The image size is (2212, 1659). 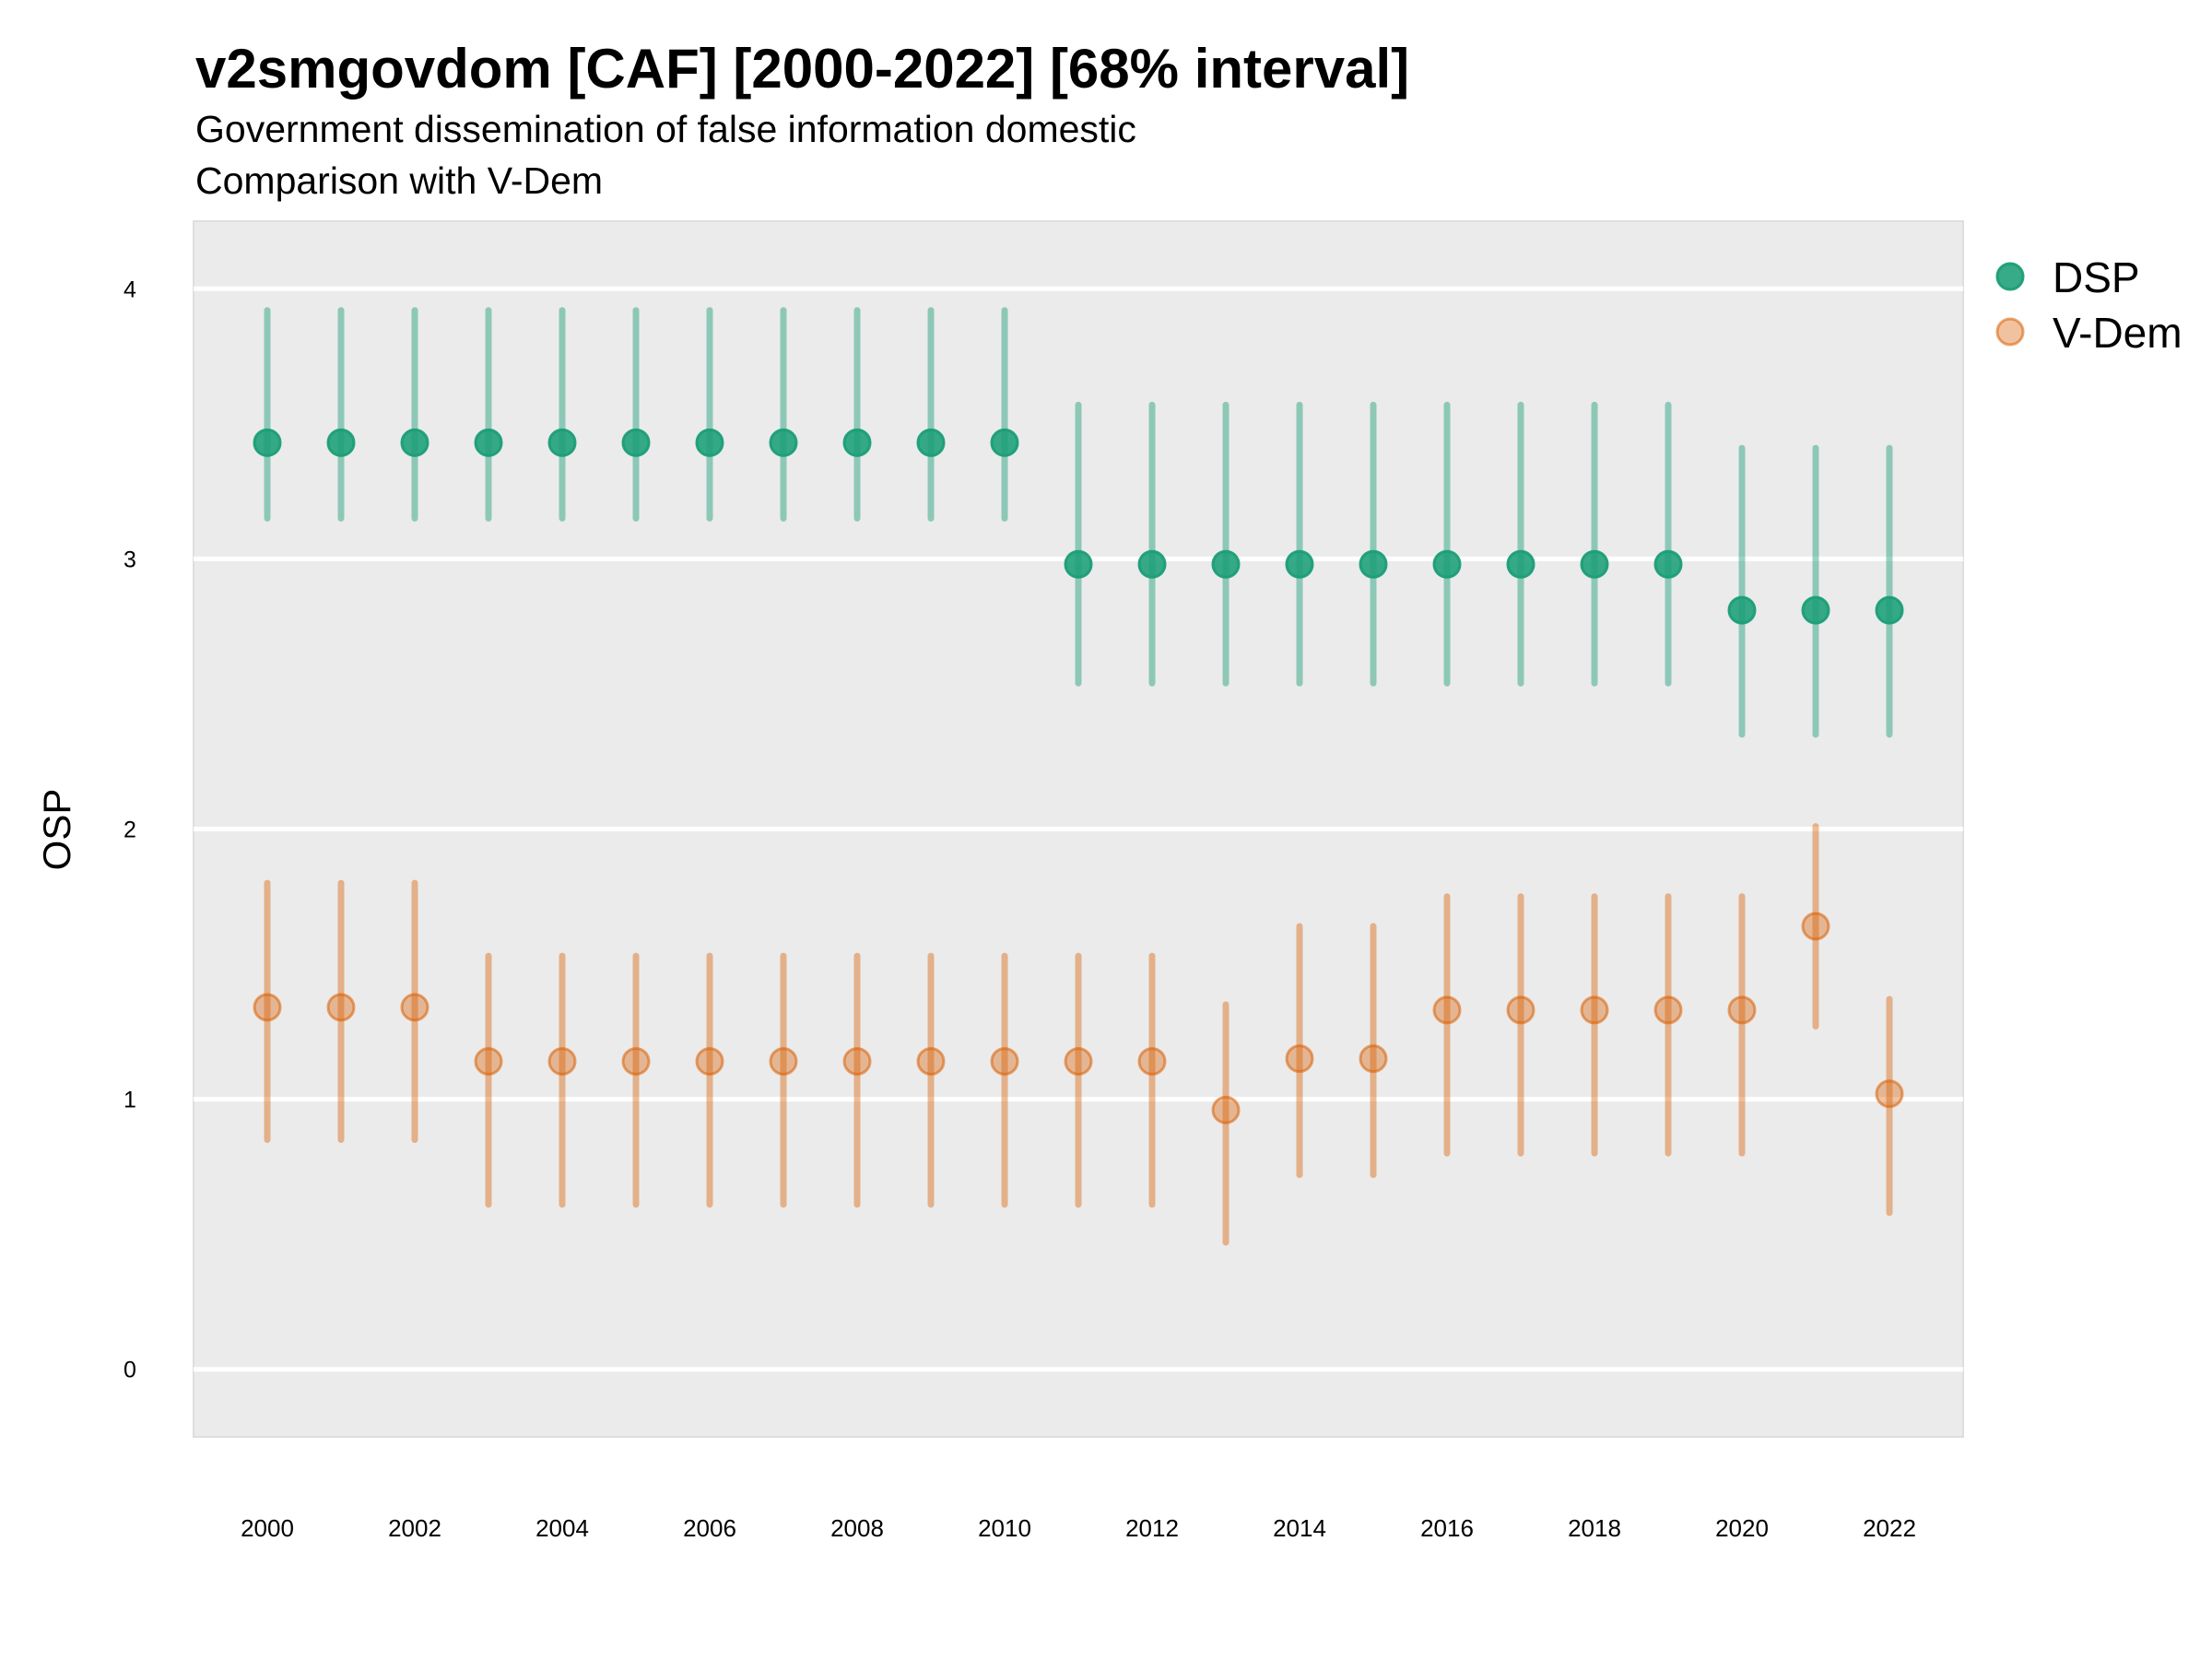 What do you see at coordinates (1594, 1528) in the screenshot?
I see `x-tick-label: 2018` at bounding box center [1594, 1528].